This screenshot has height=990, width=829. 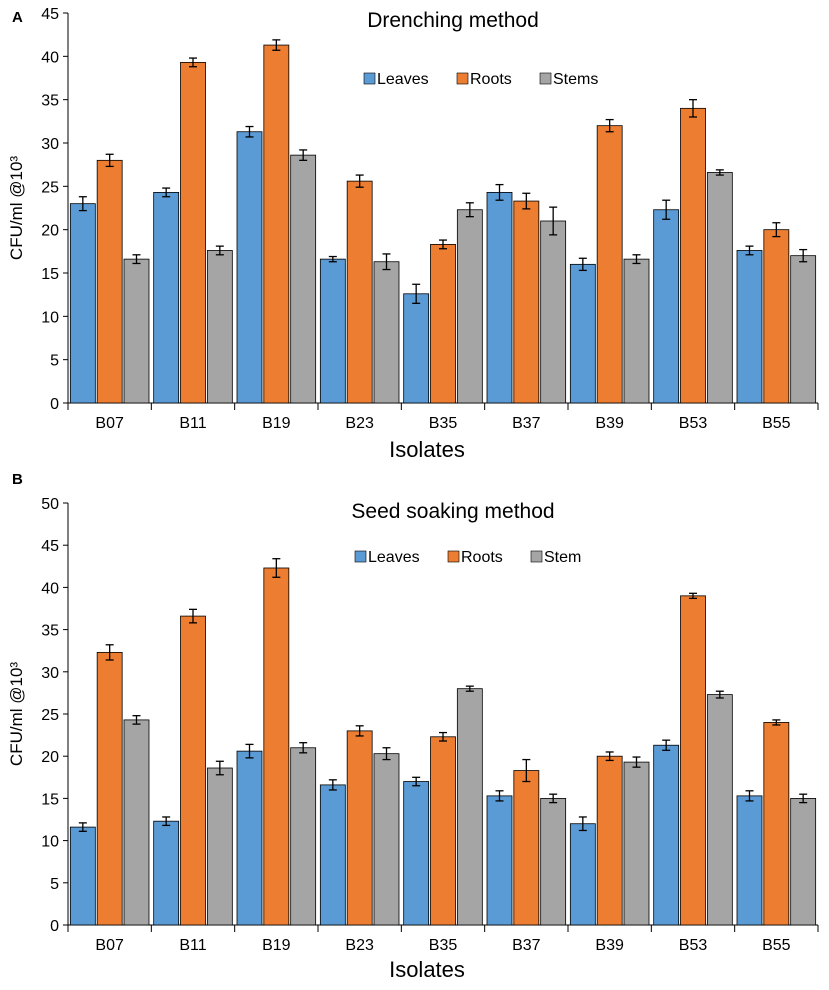 What do you see at coordinates (553, 312) in the screenshot?
I see `bar-stems-b37` at bounding box center [553, 312].